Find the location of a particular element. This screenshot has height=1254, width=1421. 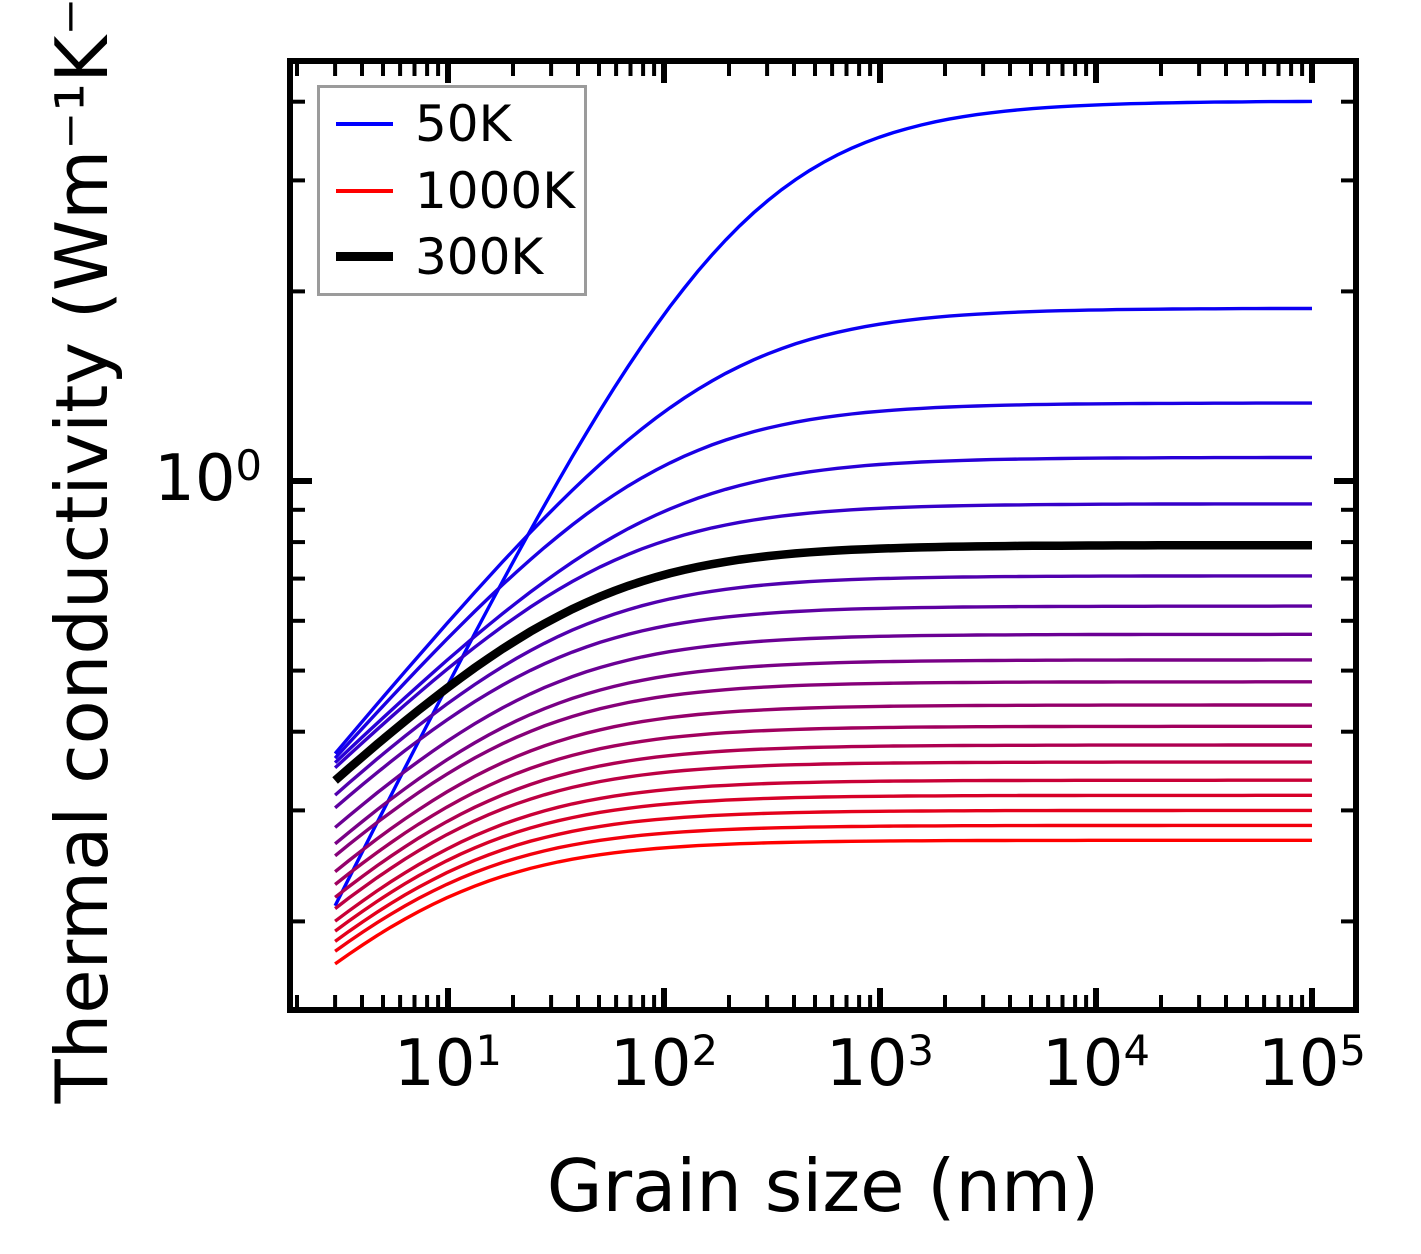

curve-300K is located at coordinates (822, 662).